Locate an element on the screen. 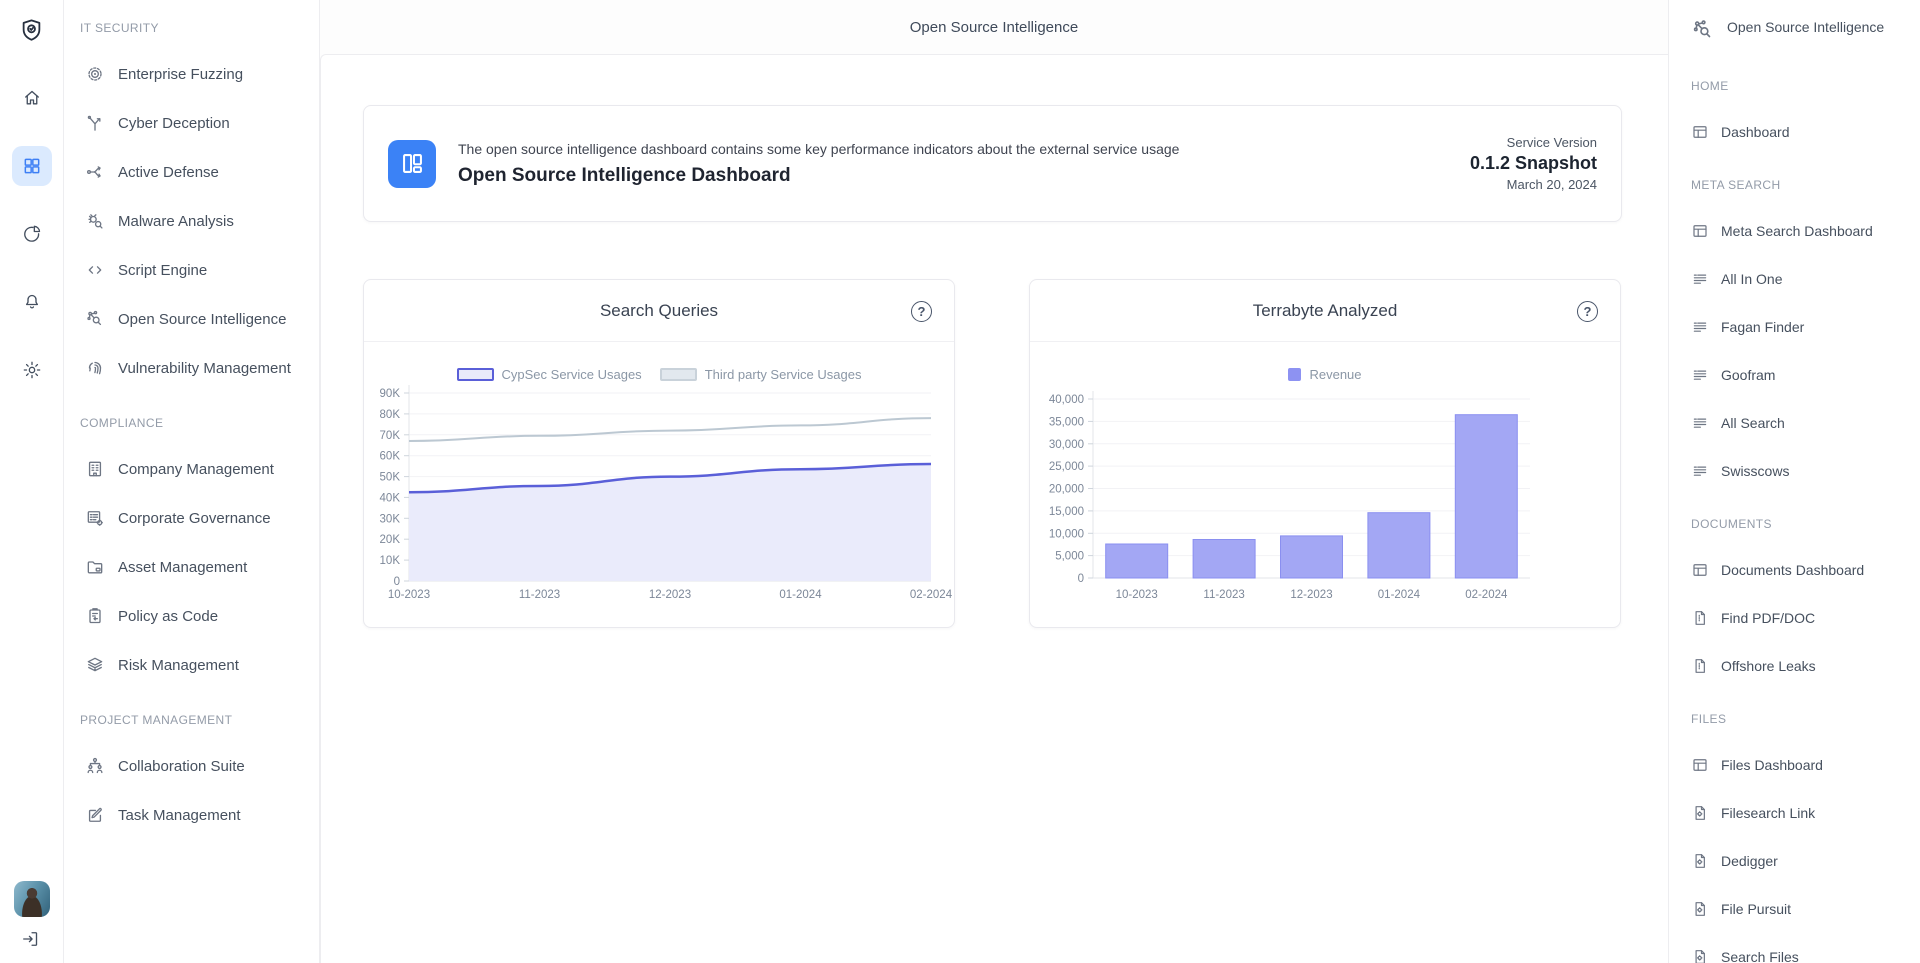 This screenshot has height=963, width=1920. sidebar-item-asset-management: Asset Management is located at coordinates (194, 567).